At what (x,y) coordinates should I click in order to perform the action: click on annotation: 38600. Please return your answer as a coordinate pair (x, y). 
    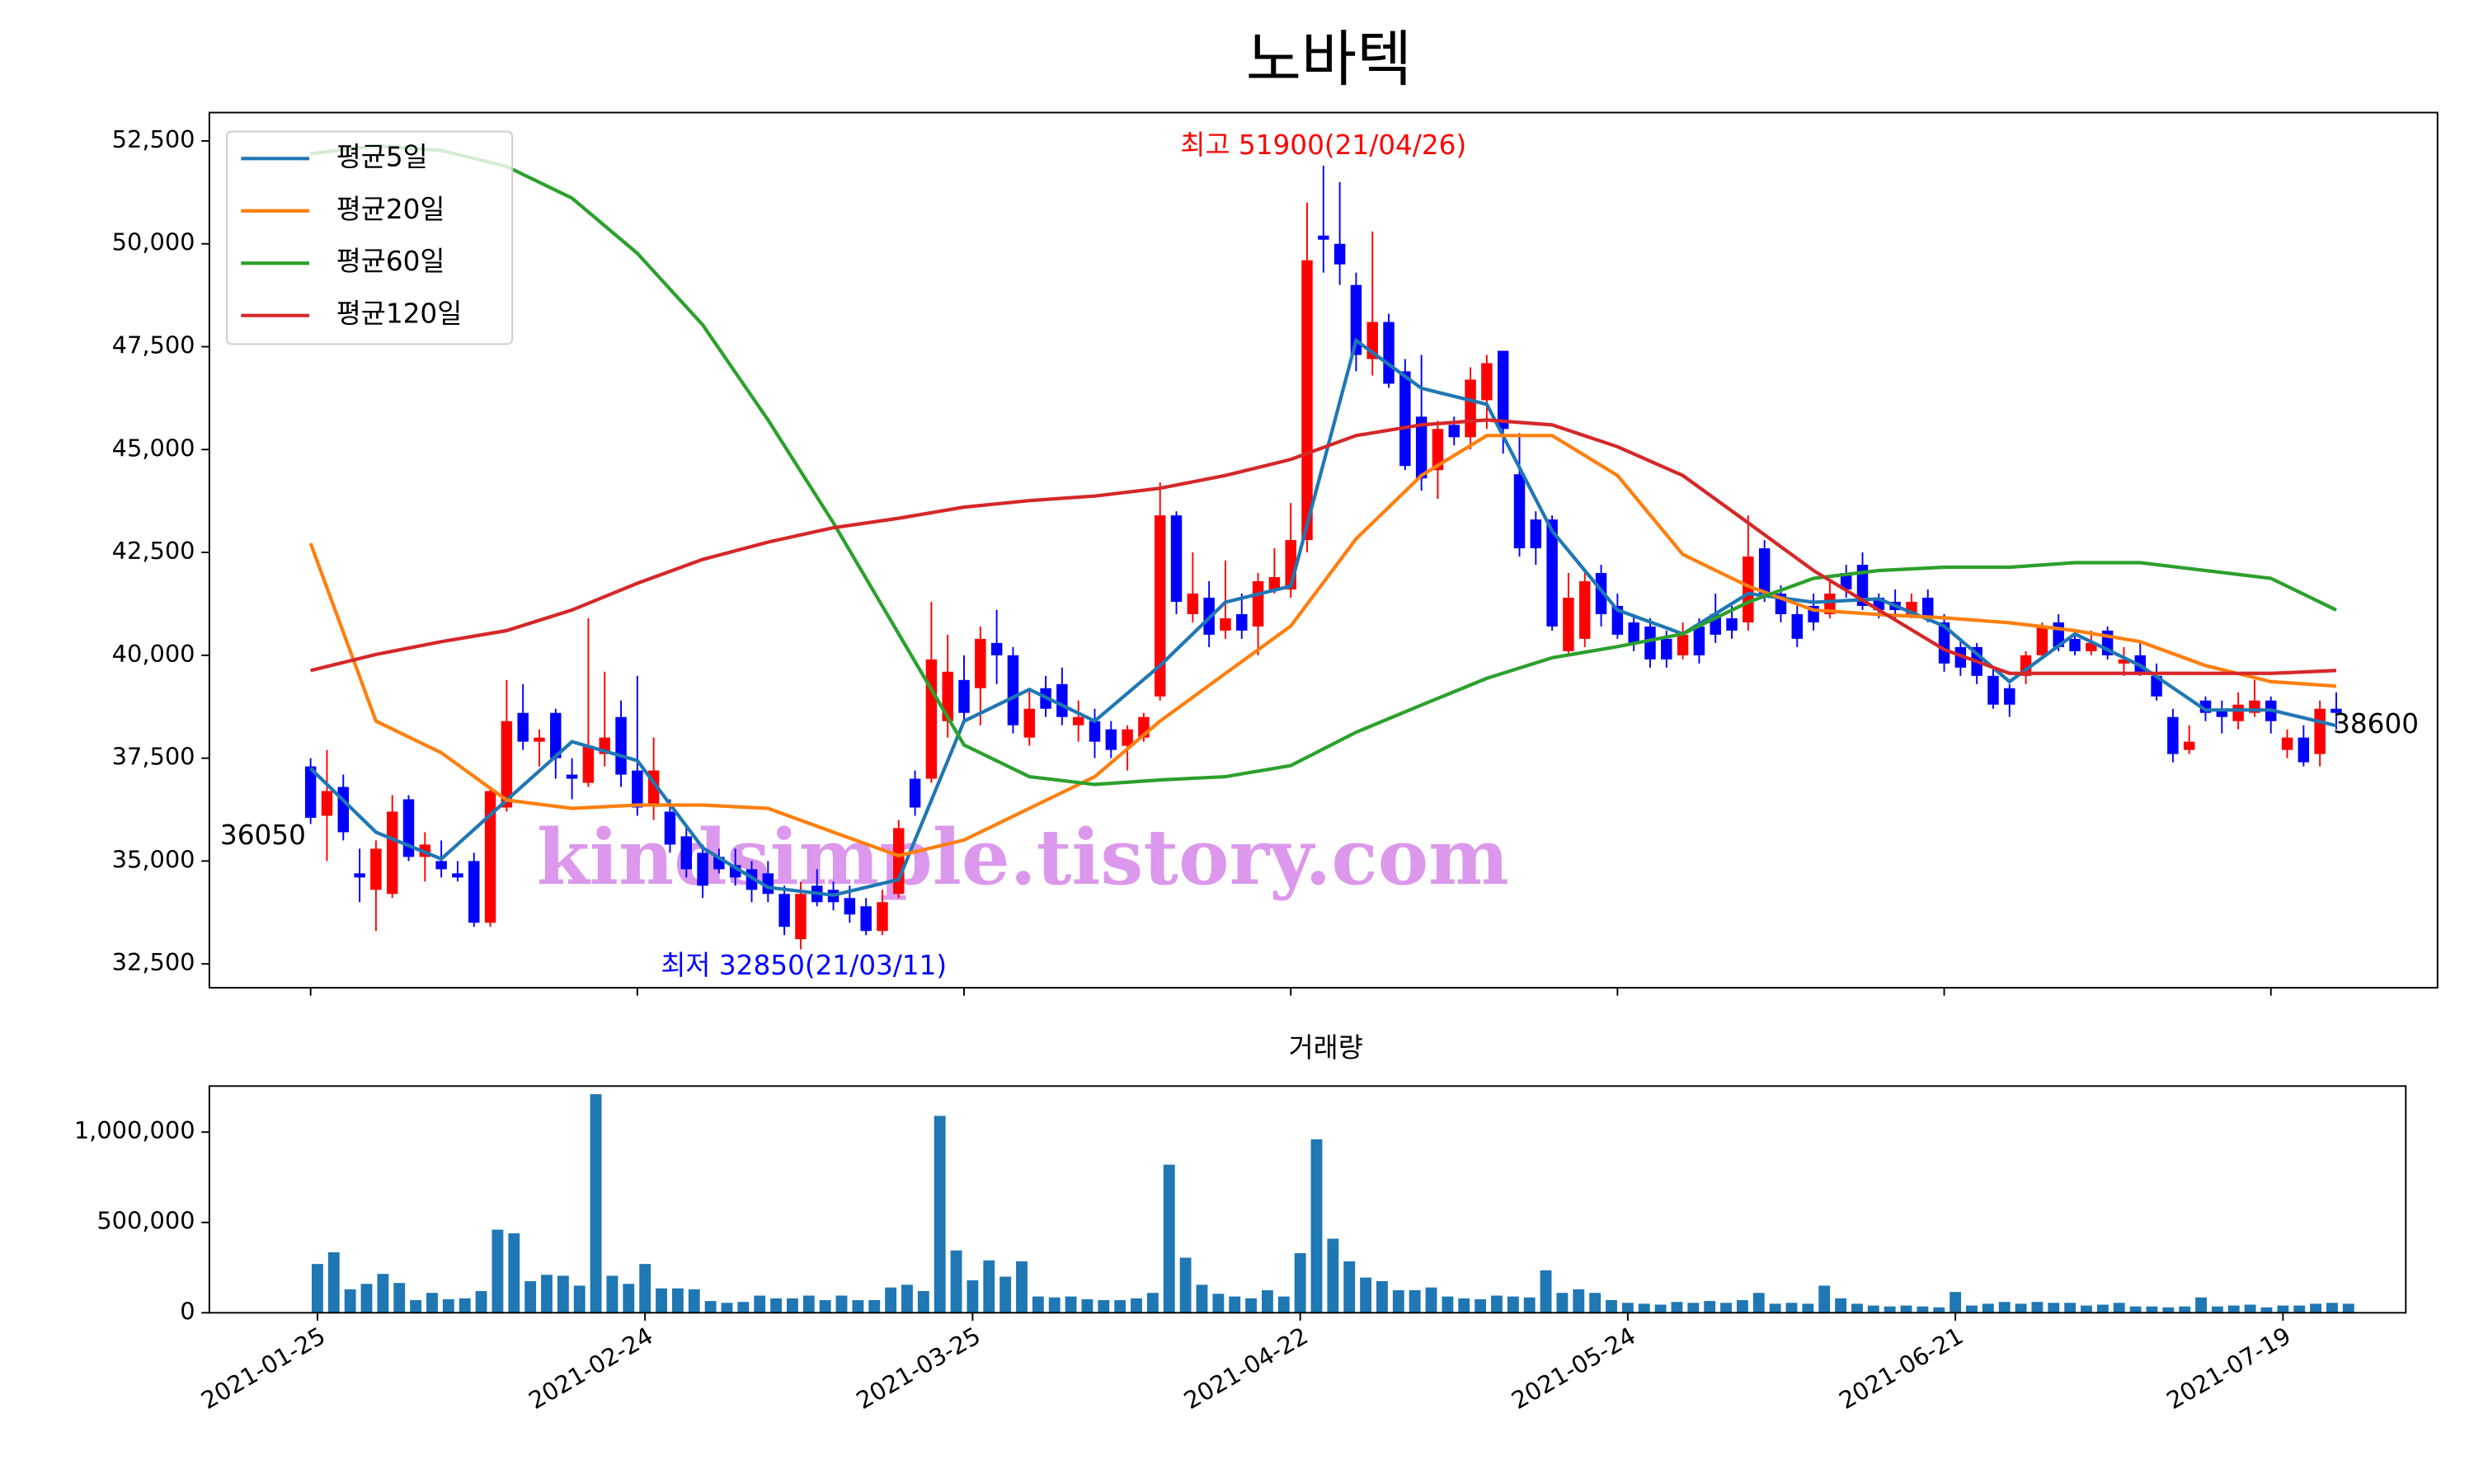
    Looking at the image, I should click on (2376, 724).